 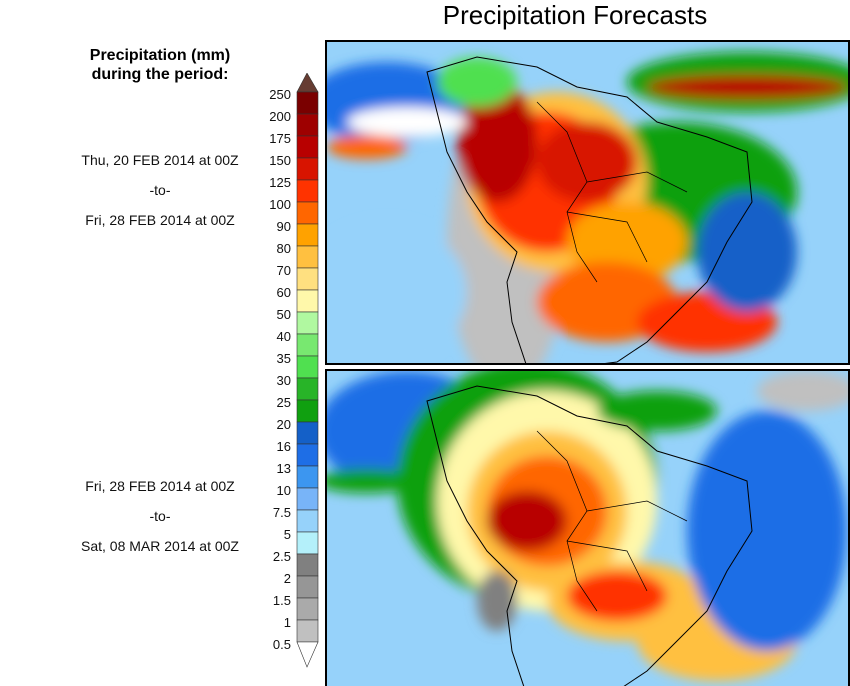 I want to click on colorbar-tick-label: 16, so click(x=283, y=446).